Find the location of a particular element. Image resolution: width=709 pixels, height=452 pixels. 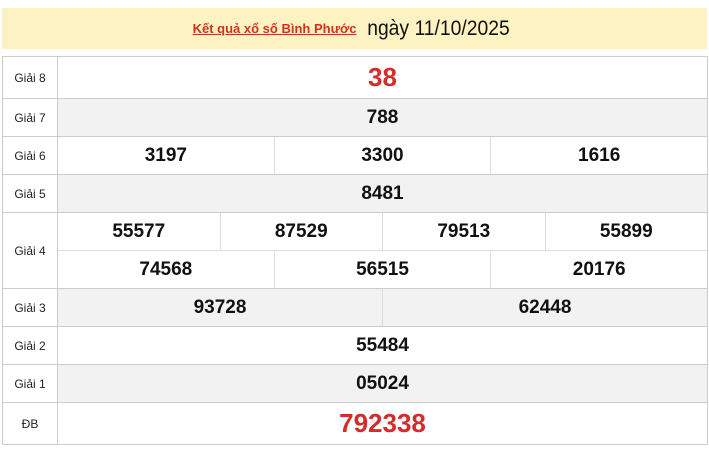

prize-number: 93728 is located at coordinates (220, 307).